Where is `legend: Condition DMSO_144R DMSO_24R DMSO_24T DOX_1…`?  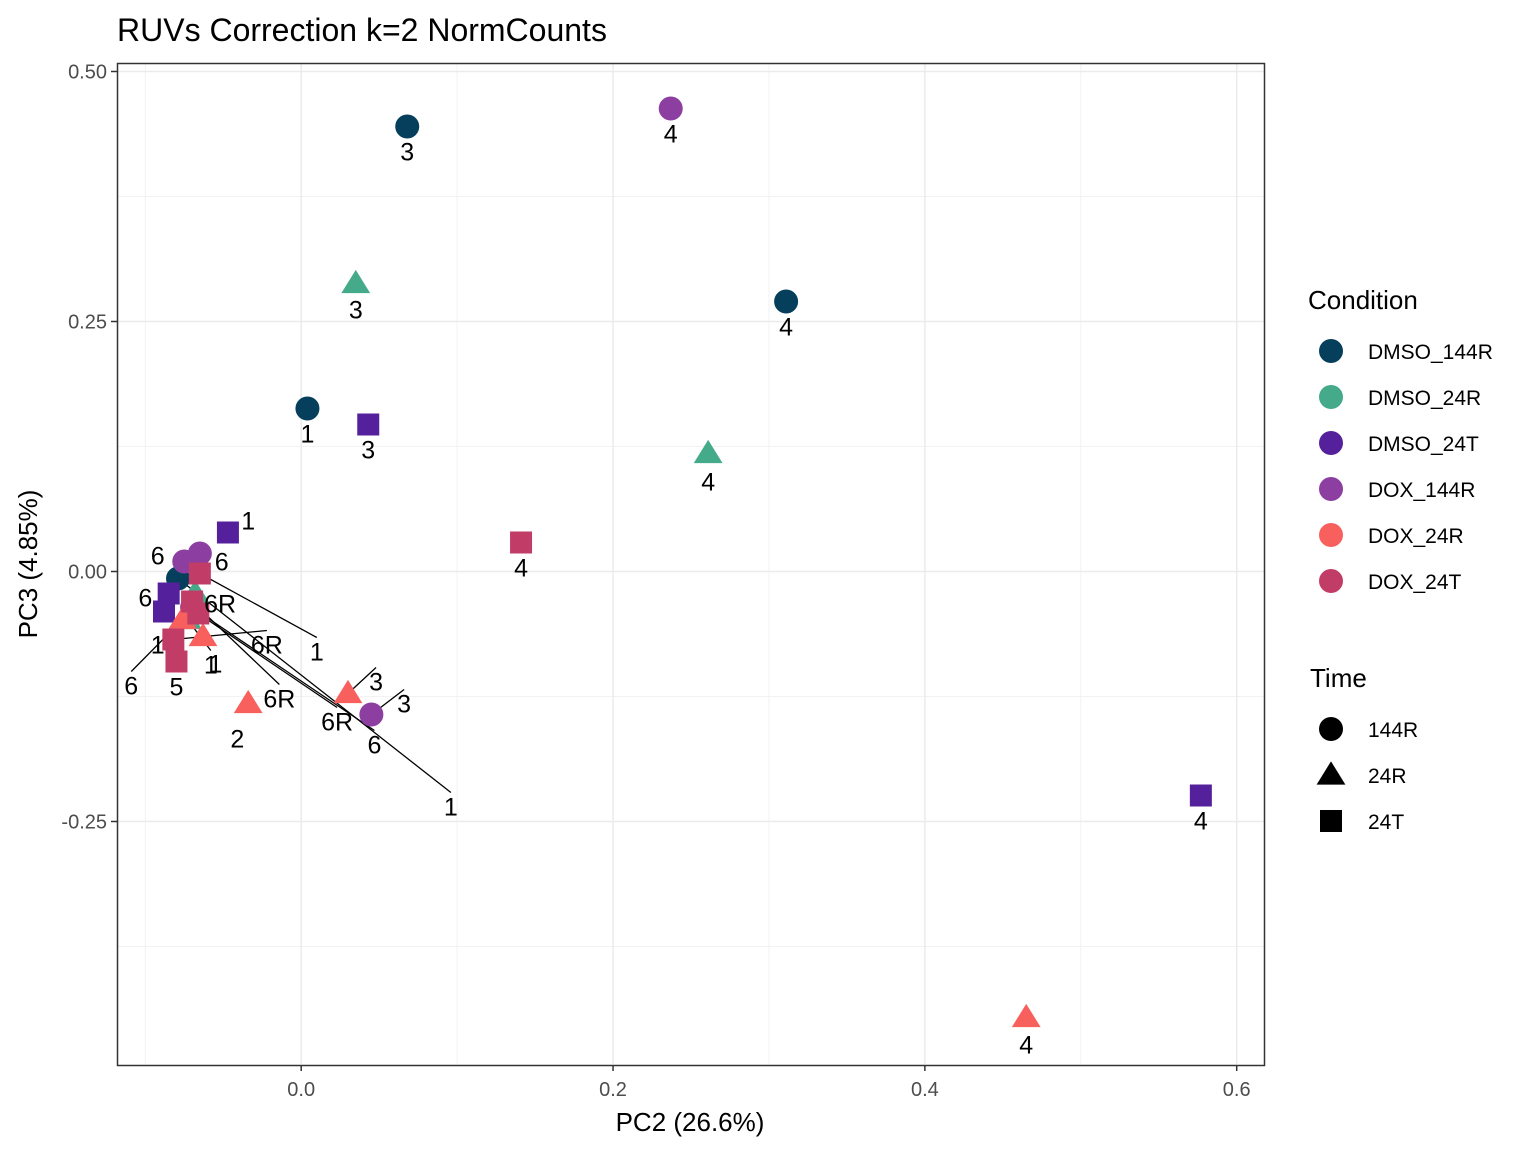
legend: Condition DMSO_144R DMSO_24R DMSO_24T DOX_1… is located at coordinates (1400, 559).